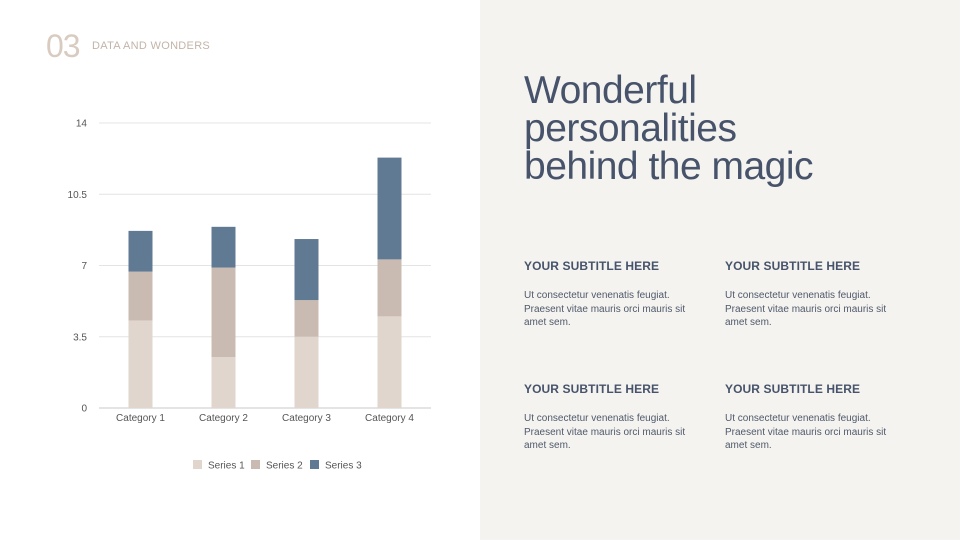 This screenshot has height=540, width=960. What do you see at coordinates (226, 466) in the screenshot?
I see `legend-label: Series 1` at bounding box center [226, 466].